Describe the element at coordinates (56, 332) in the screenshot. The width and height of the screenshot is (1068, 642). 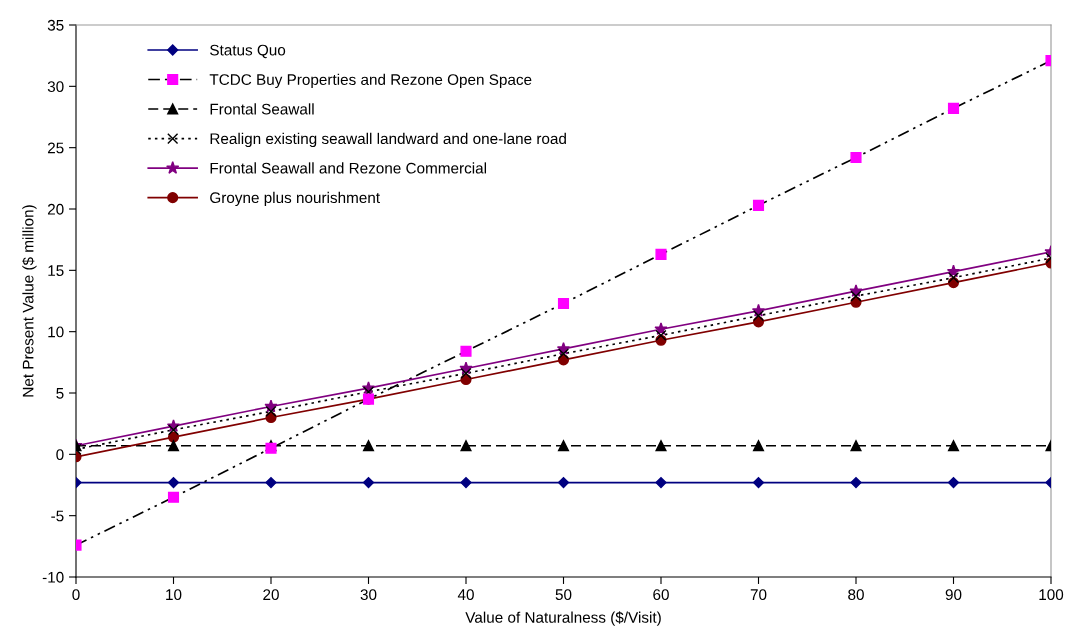
I see `y-tick-label: 10` at that location.